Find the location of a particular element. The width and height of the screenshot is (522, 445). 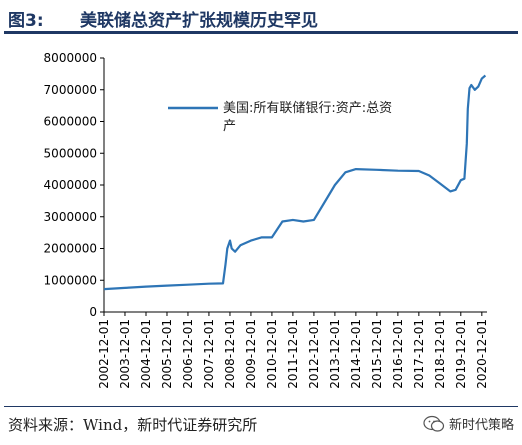

y-tick-label: 1000000 is located at coordinates (70, 280).